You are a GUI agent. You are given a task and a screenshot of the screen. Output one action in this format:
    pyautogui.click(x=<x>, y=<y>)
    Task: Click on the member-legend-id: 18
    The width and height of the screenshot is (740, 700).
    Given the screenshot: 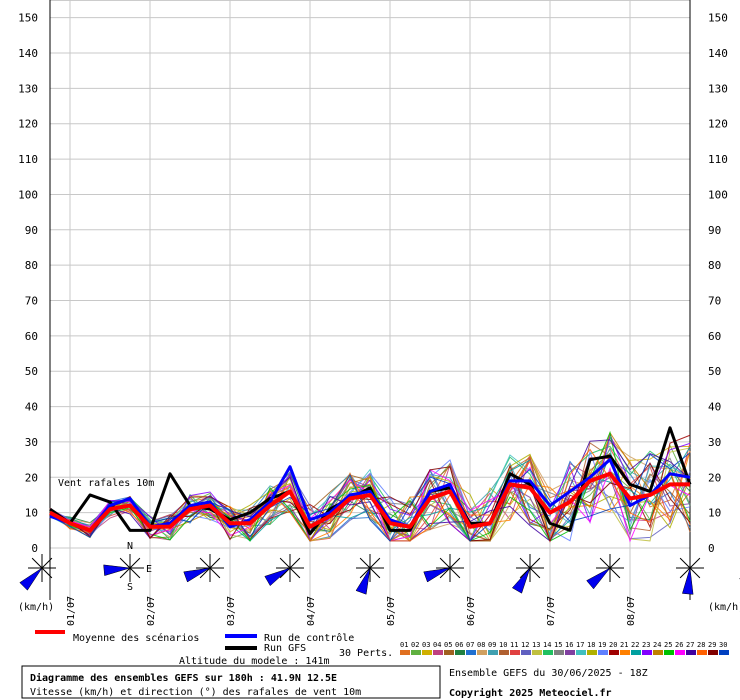 What is the action you would take?
    pyautogui.click(x=591, y=645)
    